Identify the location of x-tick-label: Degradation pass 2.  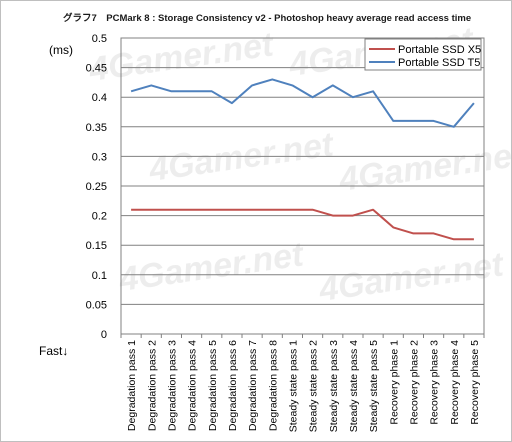
(152, 385).